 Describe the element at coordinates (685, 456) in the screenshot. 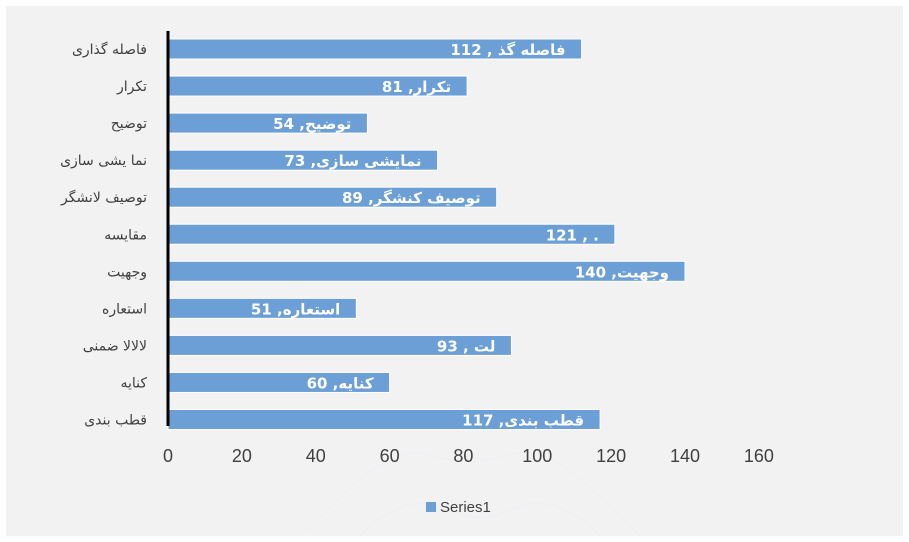

I see `x-tick-label: 140` at that location.